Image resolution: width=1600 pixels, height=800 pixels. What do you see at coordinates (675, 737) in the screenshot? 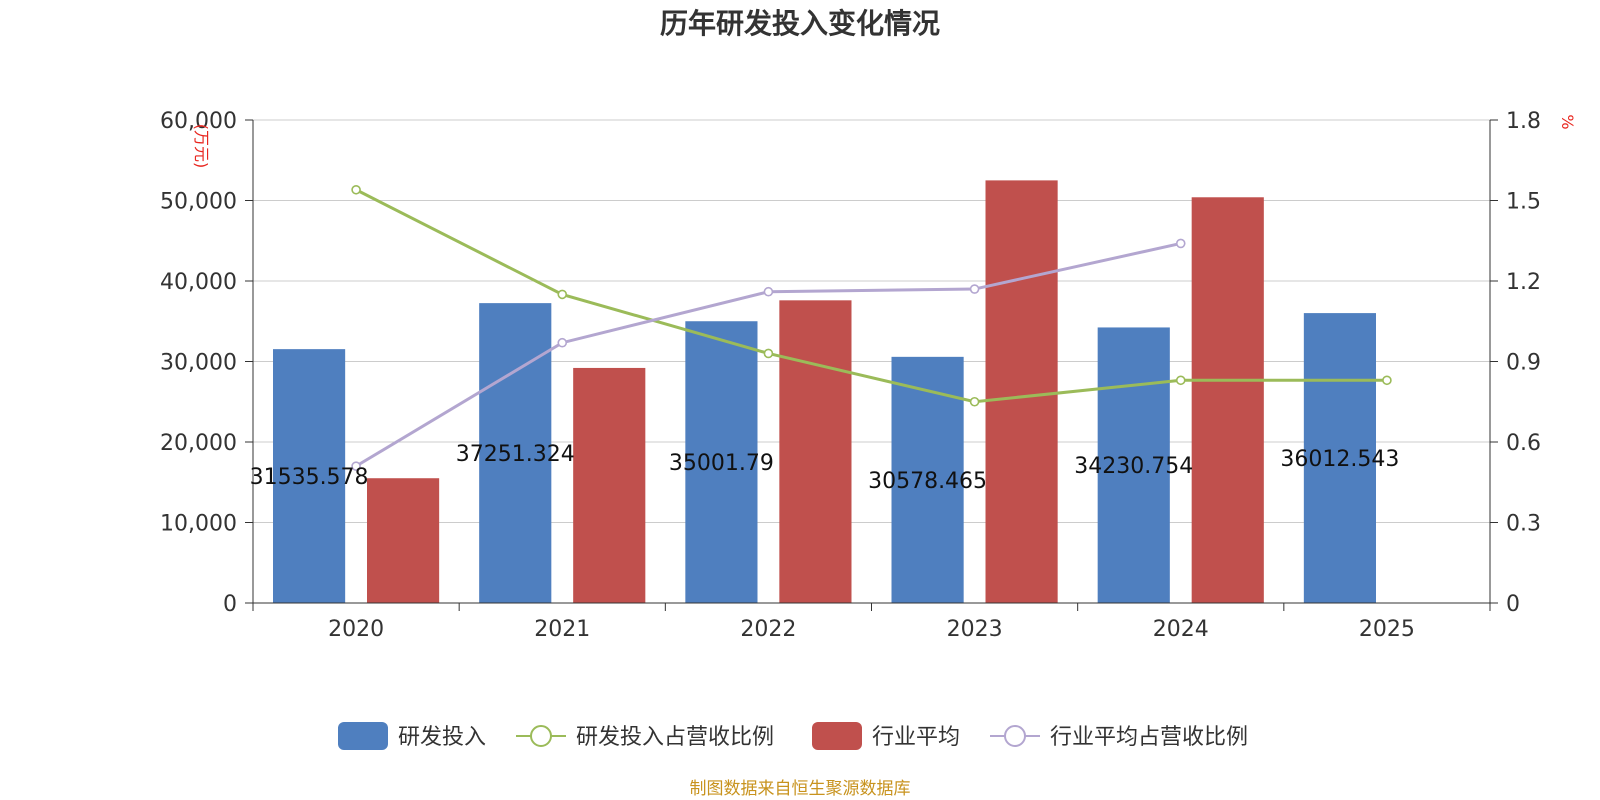
I see `legend-label: 研发投入占营收比例` at bounding box center [675, 737].